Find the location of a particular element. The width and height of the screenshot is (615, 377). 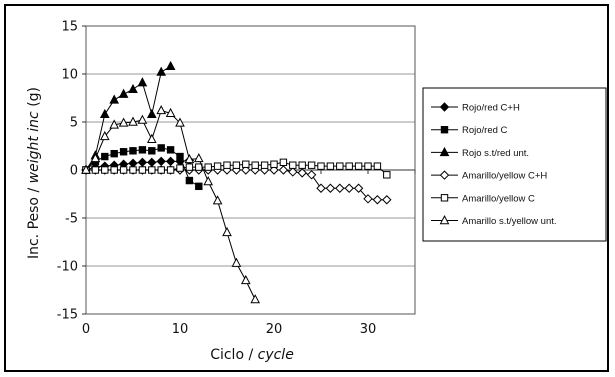

x-tick-label: 0 is located at coordinates (86, 329).